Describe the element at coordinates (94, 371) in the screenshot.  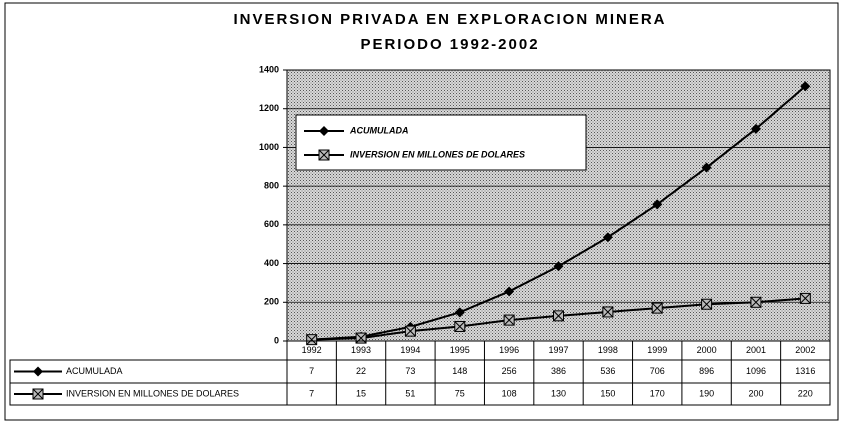
I see `table-row-label: ACUMULADA` at that location.